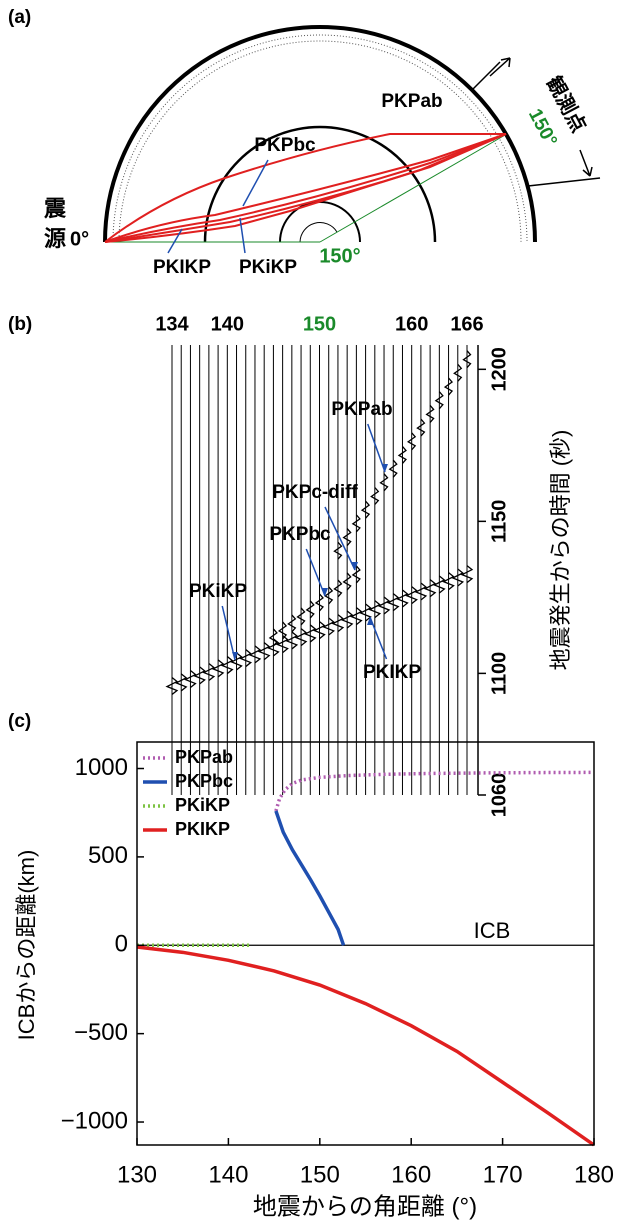 Image resolution: width=630 pixels, height=1227 pixels. I want to click on earth-surface, so click(320, 134).